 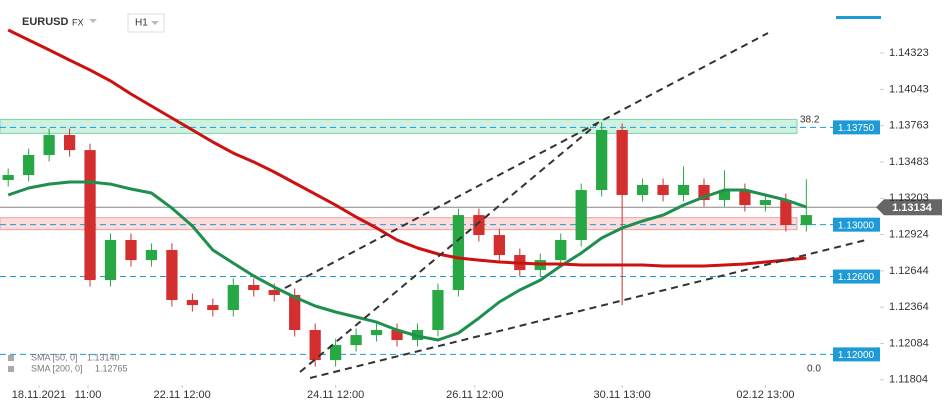 What do you see at coordinates (909, 53) in the screenshot?
I see `y-tick-label: 1.14323` at bounding box center [909, 53].